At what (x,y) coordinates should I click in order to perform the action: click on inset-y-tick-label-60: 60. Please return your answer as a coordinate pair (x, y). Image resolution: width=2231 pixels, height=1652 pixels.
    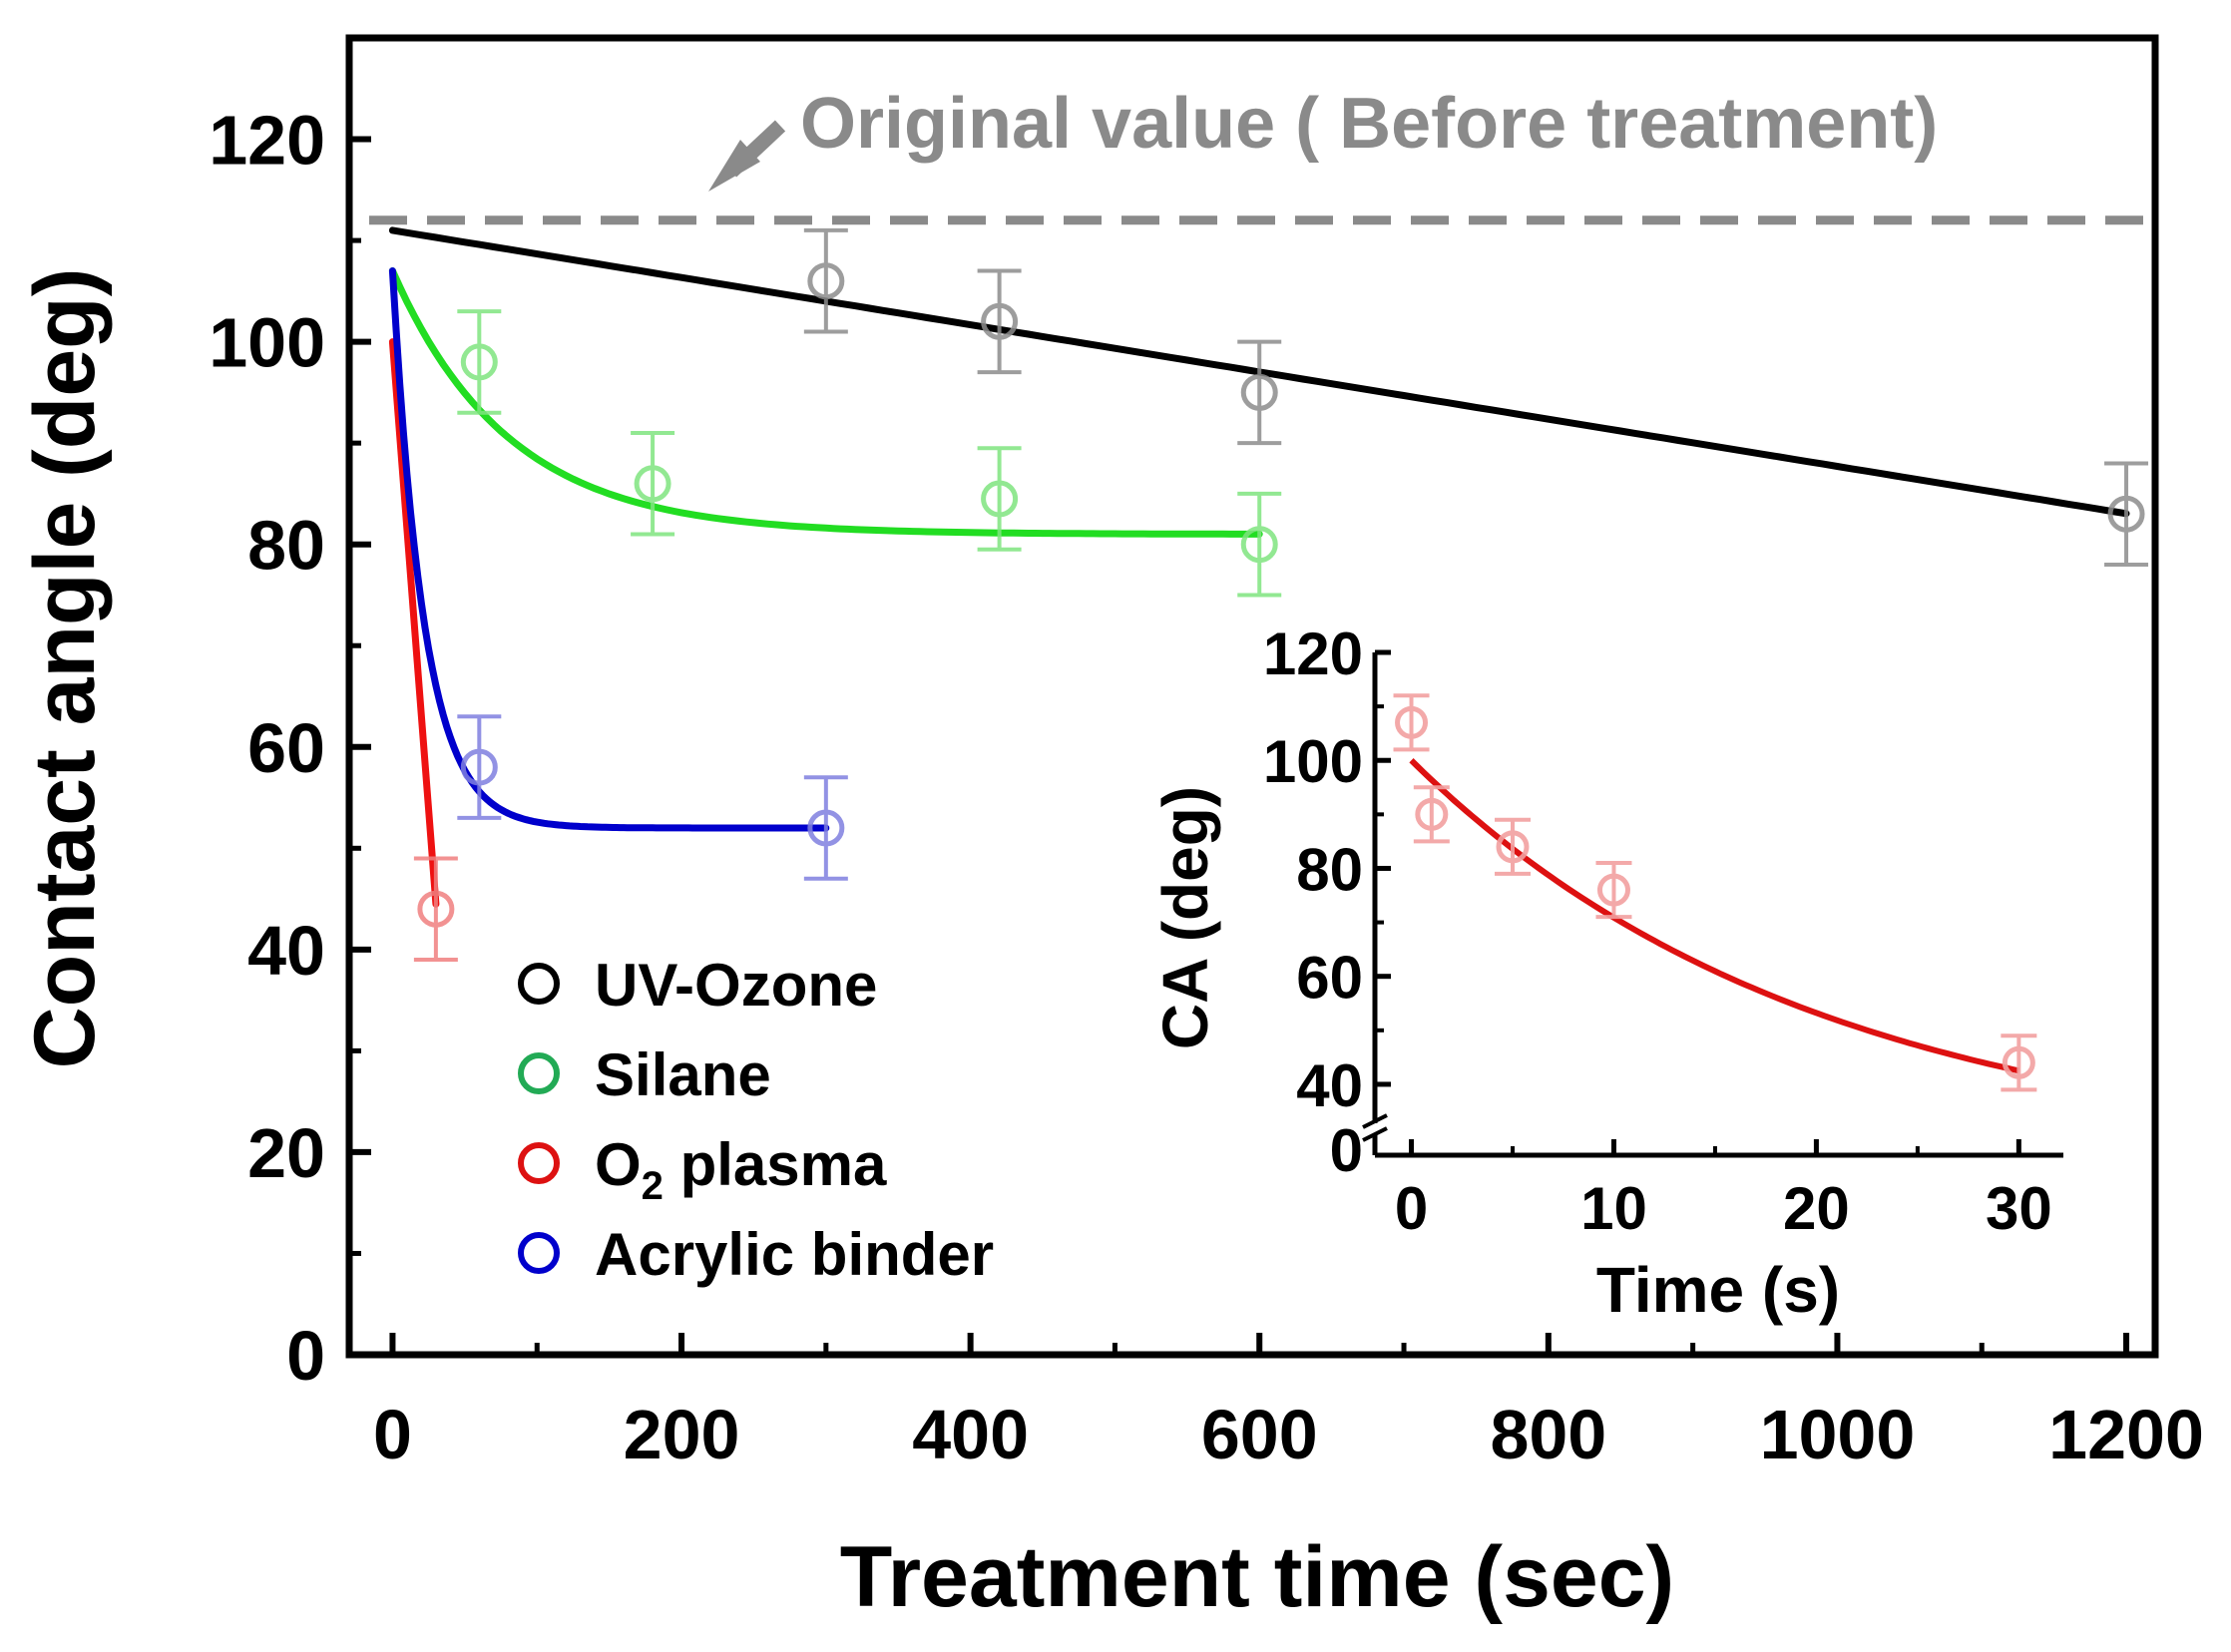
    Looking at the image, I should click on (1329, 978).